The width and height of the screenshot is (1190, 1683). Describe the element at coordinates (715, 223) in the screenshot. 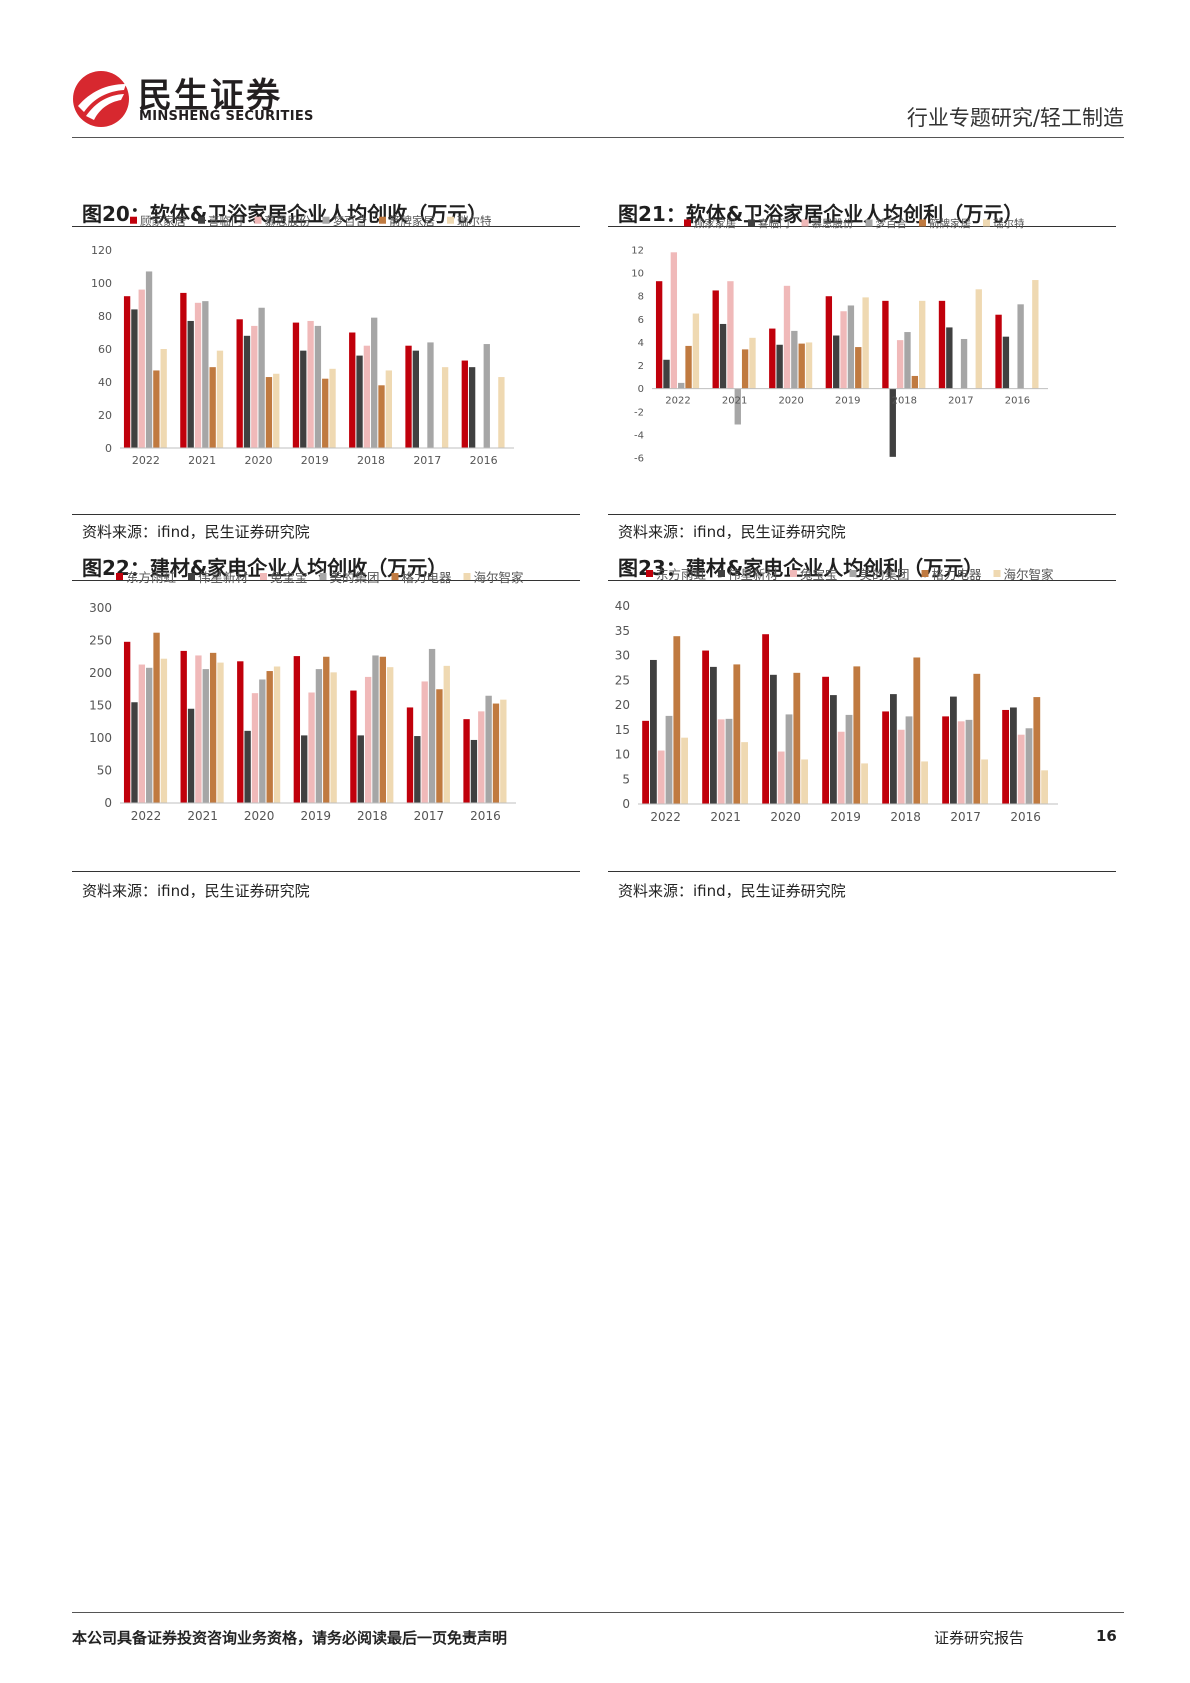

I see `legend-label: 顾家家居` at that location.